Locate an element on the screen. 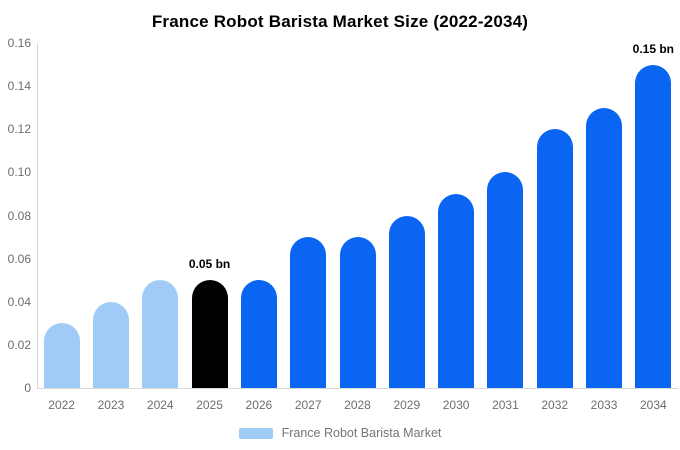  annotation-2034: 0.15 bn is located at coordinates (653, 48).